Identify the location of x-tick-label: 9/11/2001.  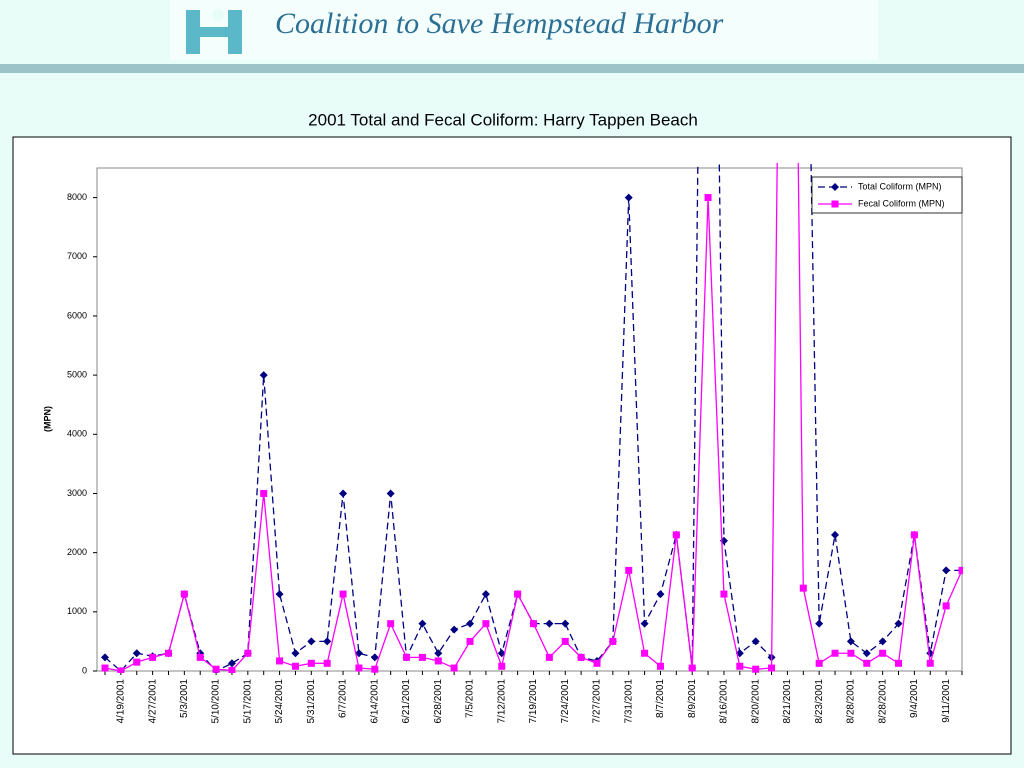
(946, 701).